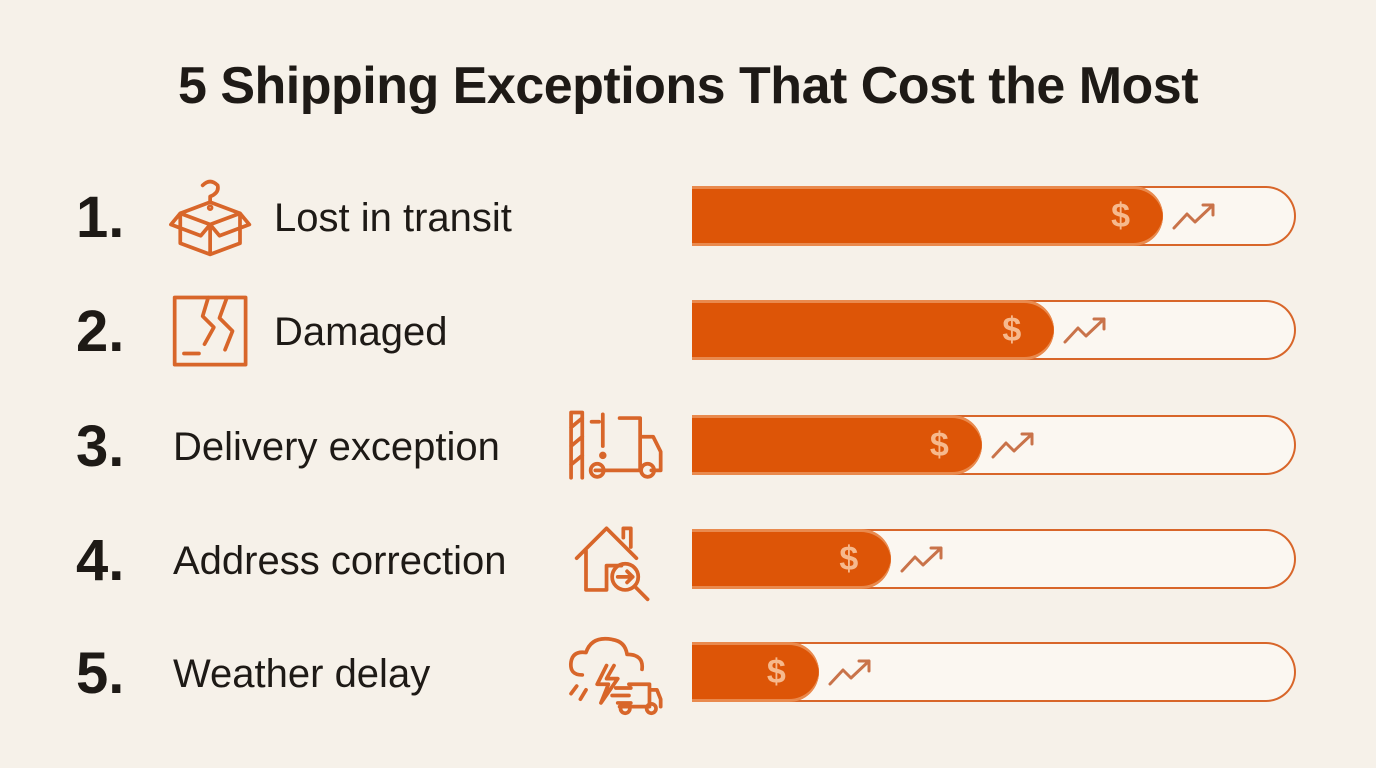 This screenshot has height=768, width=1376. What do you see at coordinates (100, 446) in the screenshot?
I see `rank-number: 3.` at bounding box center [100, 446].